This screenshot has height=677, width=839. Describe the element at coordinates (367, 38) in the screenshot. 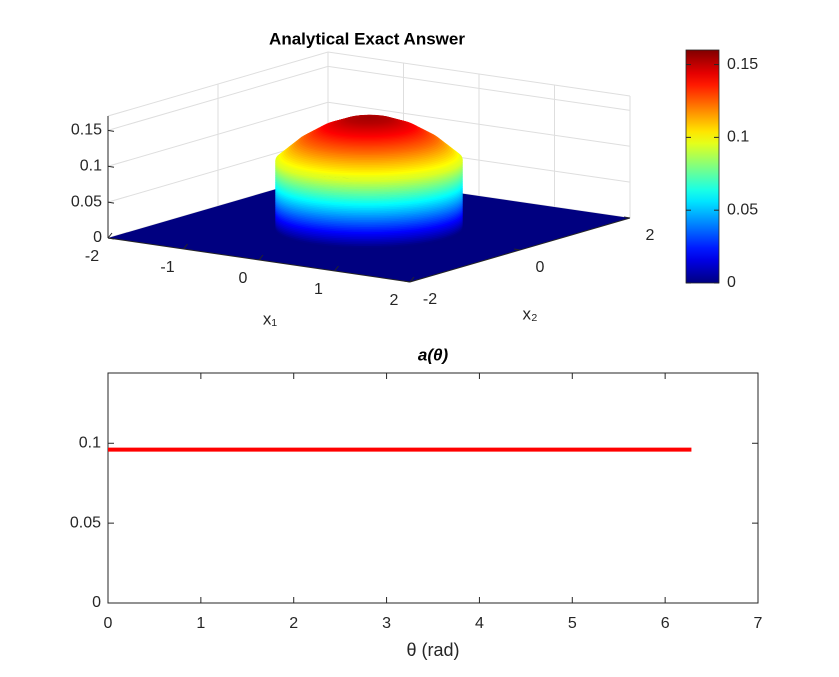

I see `chart-title: Analytical Exact Answer` at that location.